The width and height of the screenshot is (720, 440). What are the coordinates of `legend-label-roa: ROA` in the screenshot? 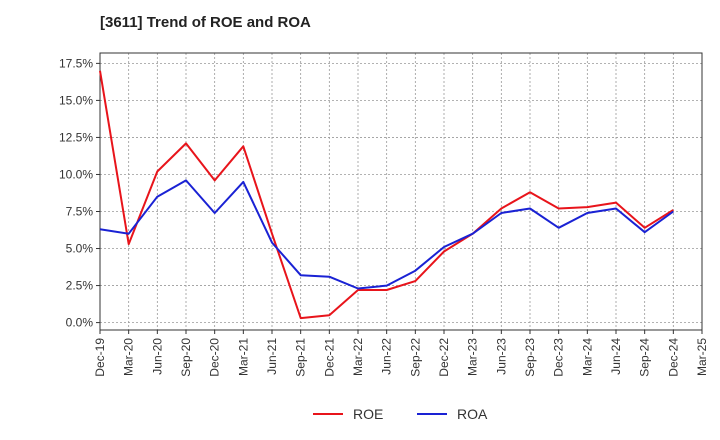 It's located at (472, 414).